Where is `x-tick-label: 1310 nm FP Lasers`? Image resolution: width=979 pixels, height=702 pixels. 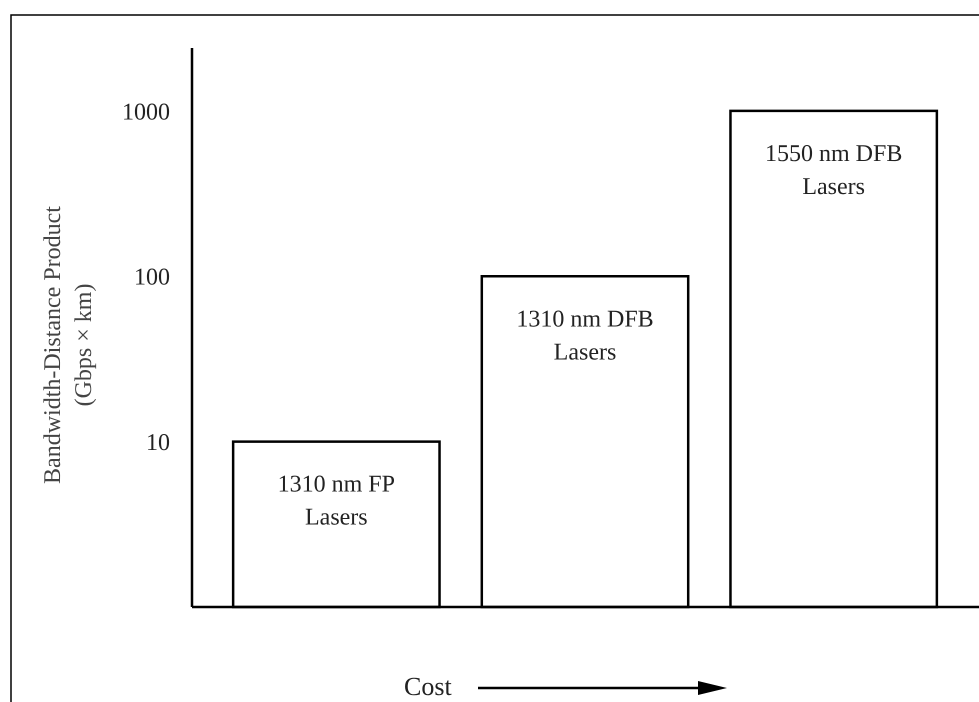
x-tick-label: 1310 nm FP Lasers is located at coordinates (337, 501).